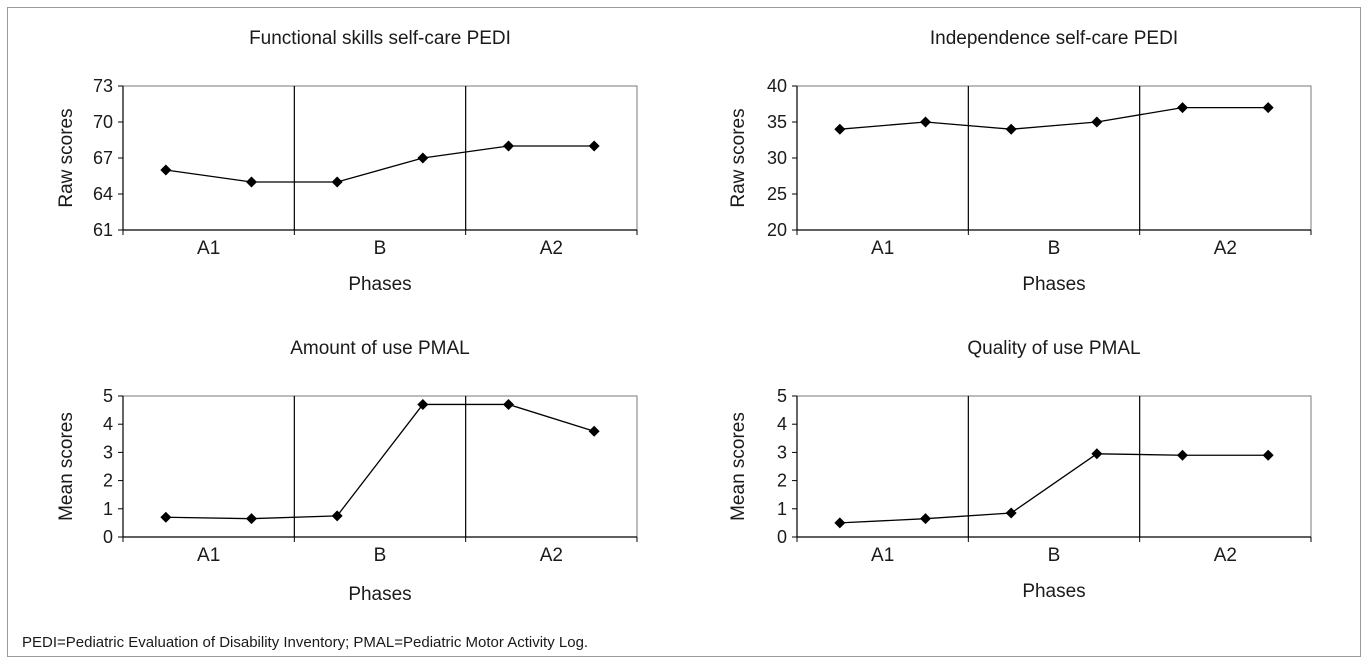 This screenshot has height=665, width=1370. Describe the element at coordinates (380, 38) in the screenshot. I see `chart-title: Functional skills self-care PEDI` at that location.